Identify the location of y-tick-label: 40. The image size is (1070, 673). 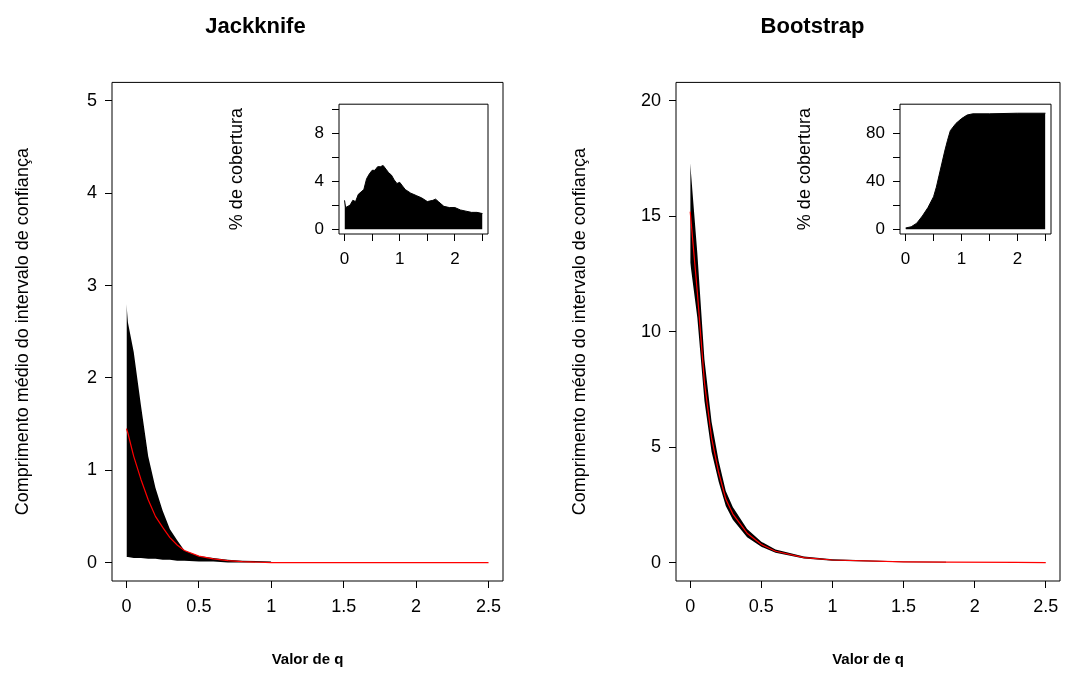
(875, 180).